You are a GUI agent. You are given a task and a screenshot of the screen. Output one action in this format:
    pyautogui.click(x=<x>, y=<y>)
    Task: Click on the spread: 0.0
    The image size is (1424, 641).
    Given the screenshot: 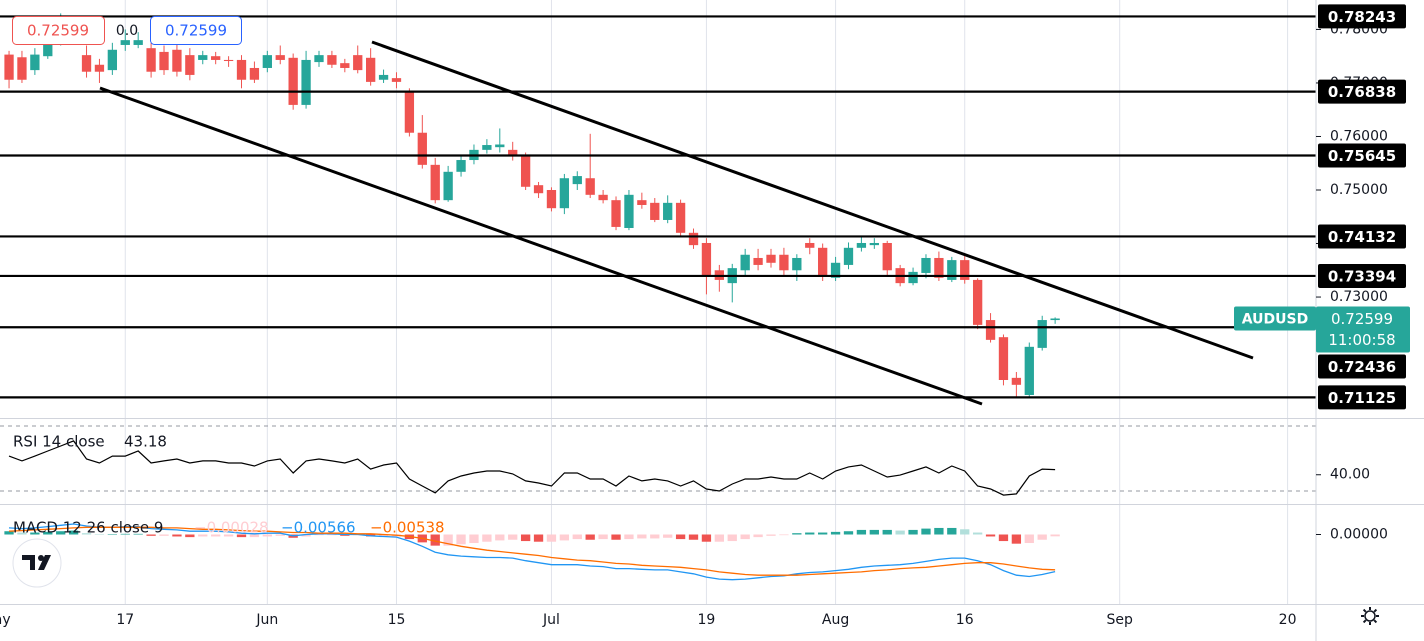 What is the action you would take?
    pyautogui.click(x=127, y=31)
    